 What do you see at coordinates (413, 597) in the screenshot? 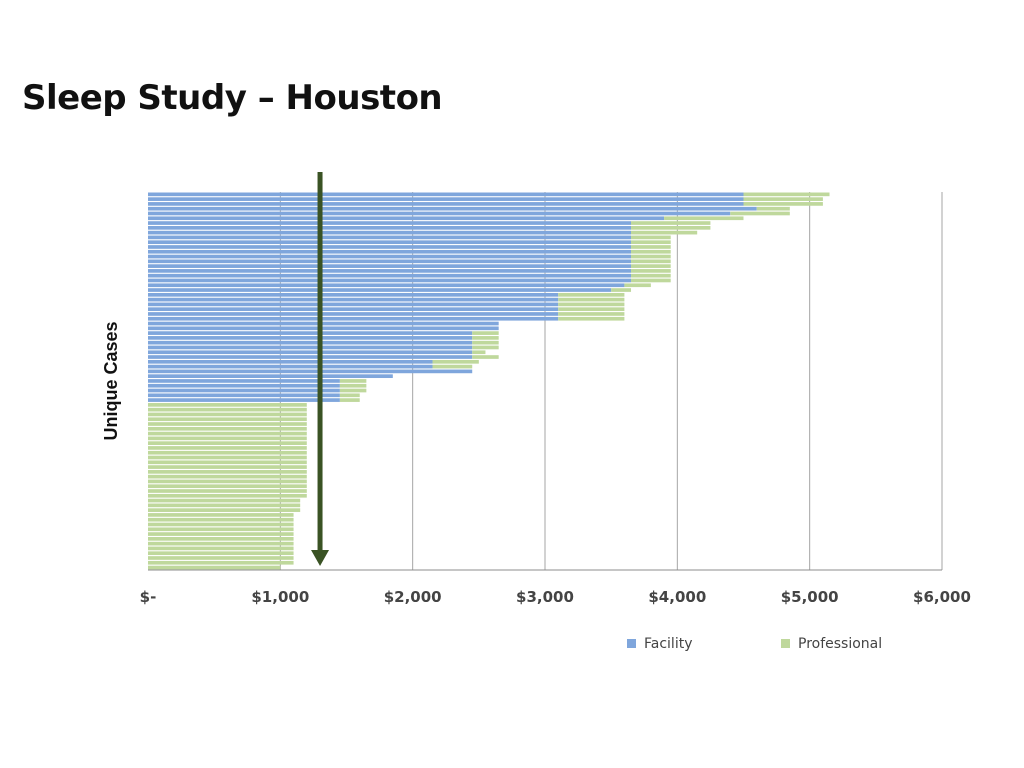
I see `x-tick-label: $2,000` at bounding box center [413, 597].